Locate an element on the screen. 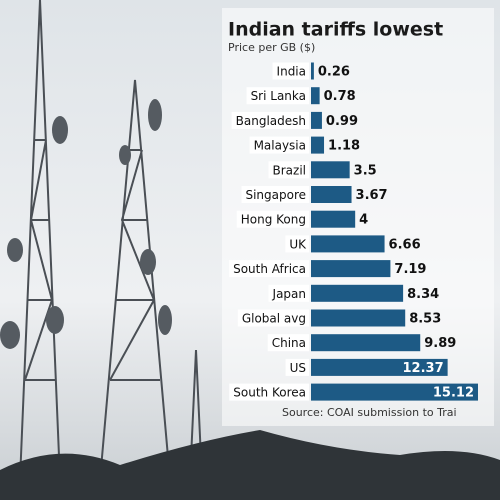 The height and width of the screenshot is (504, 500). value-label: 4 is located at coordinates (363, 220).